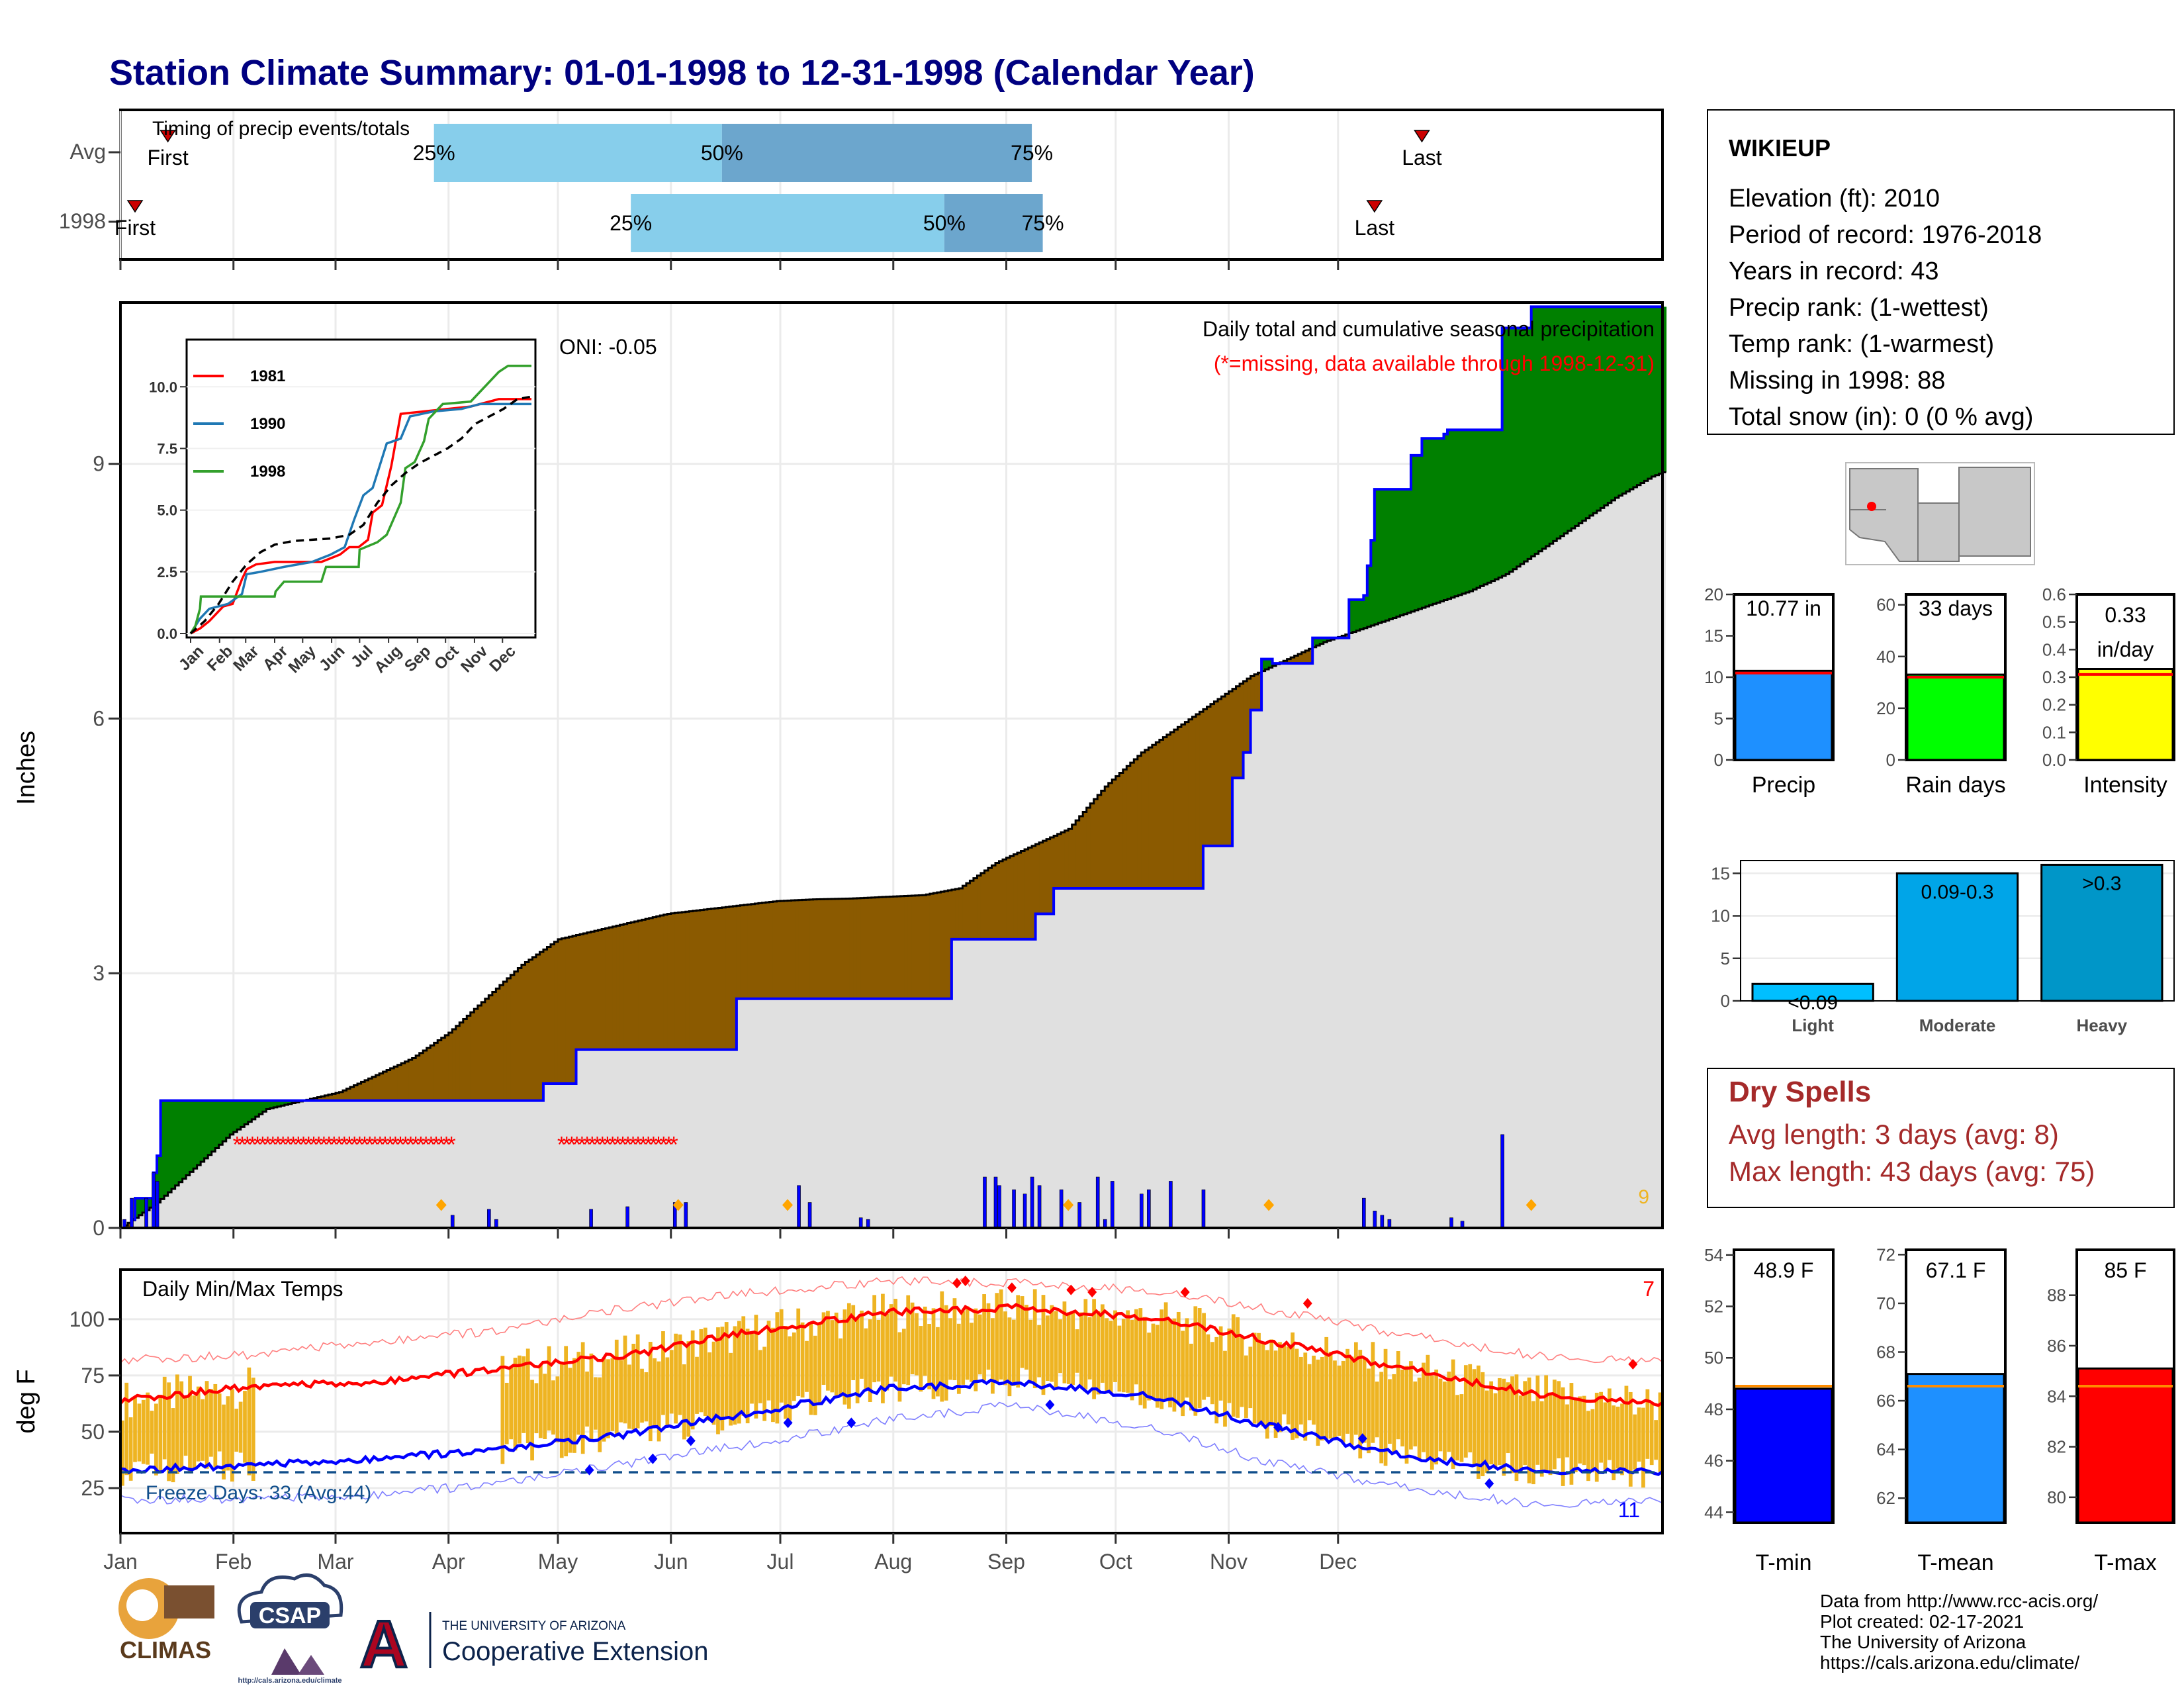 Image resolution: width=2184 pixels, height=1688 pixels. I want to click on timing-row-label-avg: Avg, so click(87, 152).